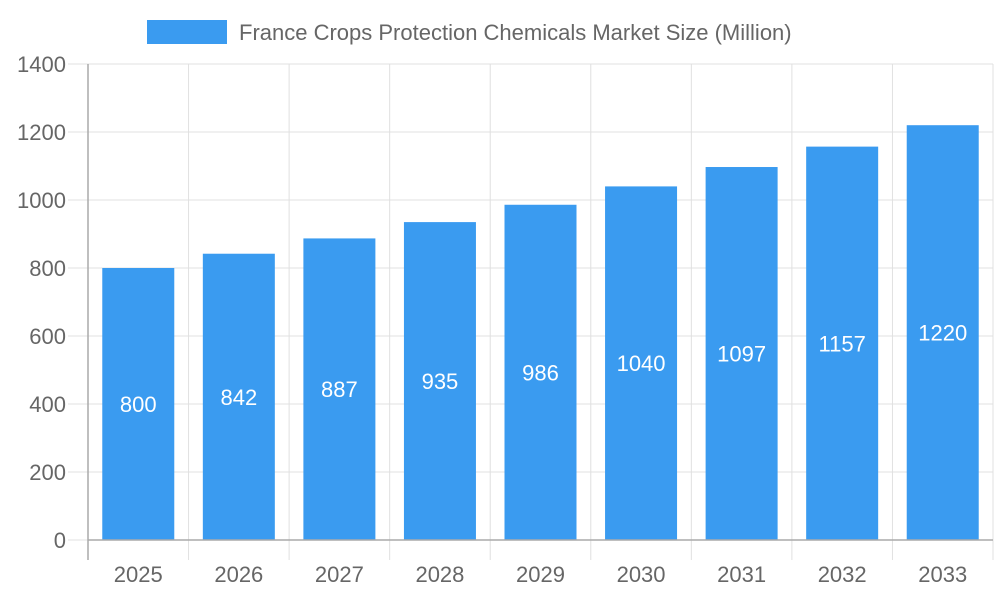  Describe the element at coordinates (187, 32) in the screenshot. I see `legend-swatch` at that location.